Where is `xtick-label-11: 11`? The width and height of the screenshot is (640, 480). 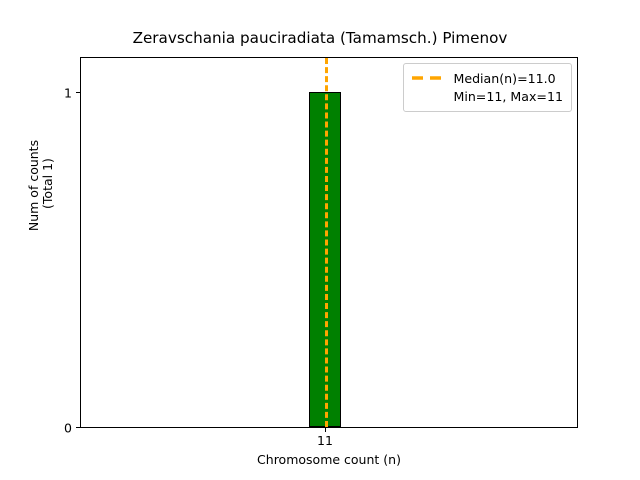 xtick-label-11: 11 is located at coordinates (325, 440).